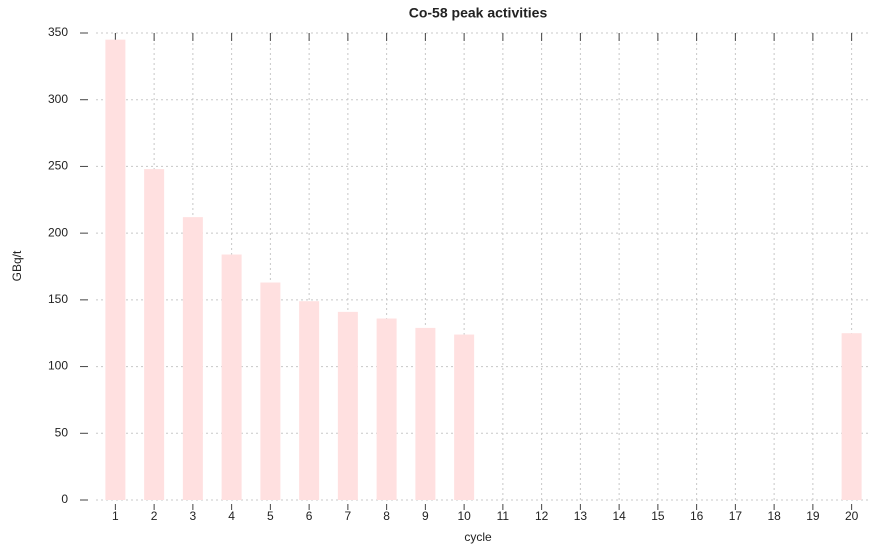 This screenshot has height=548, width=881. What do you see at coordinates (270, 516) in the screenshot?
I see `x-tick-label: 5` at bounding box center [270, 516].